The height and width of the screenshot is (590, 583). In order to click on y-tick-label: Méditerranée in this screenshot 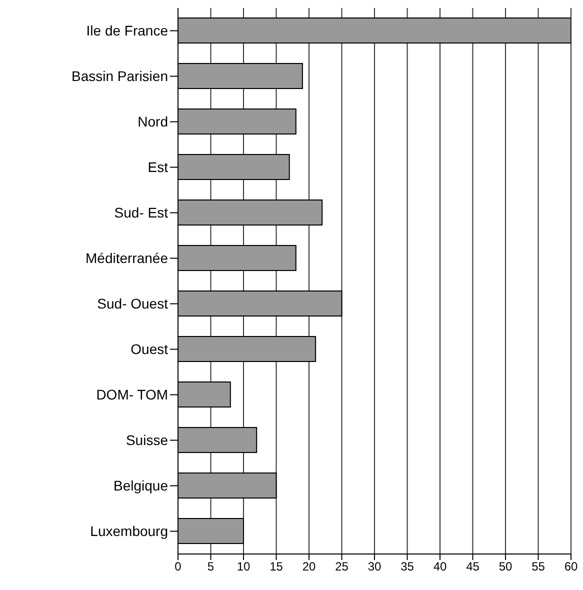, I will do `click(127, 258)`.